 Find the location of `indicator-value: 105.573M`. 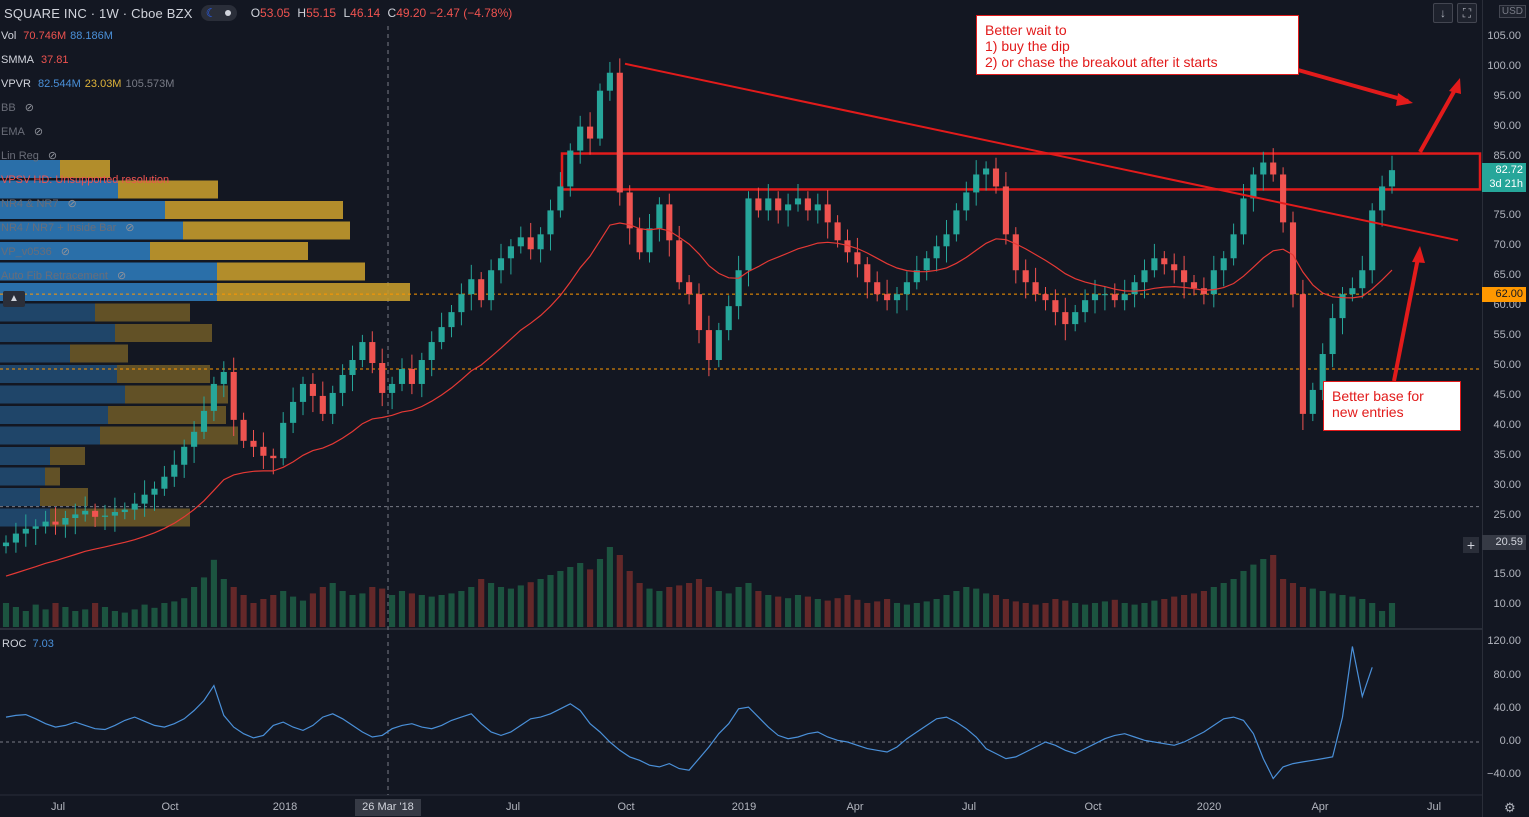

indicator-value: 105.573M is located at coordinates (150, 84).